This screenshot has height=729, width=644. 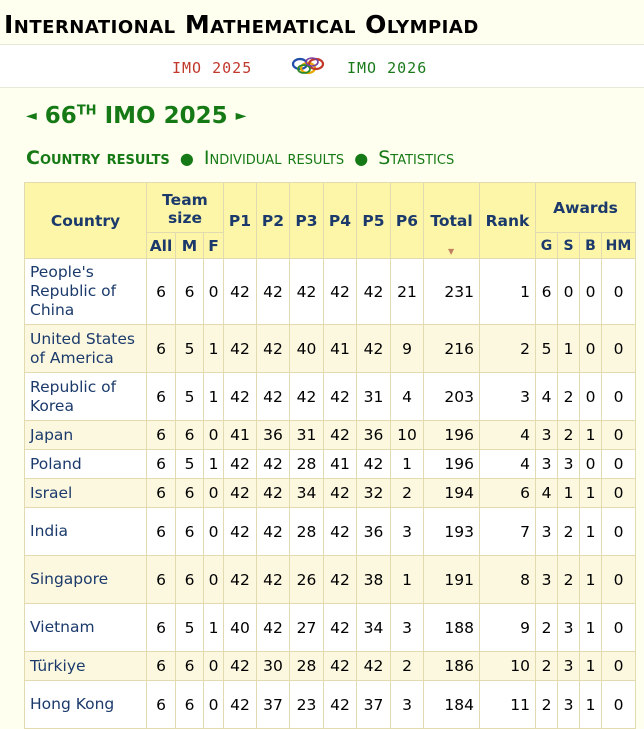 I want to click on header-country: Country, so click(x=85, y=220).